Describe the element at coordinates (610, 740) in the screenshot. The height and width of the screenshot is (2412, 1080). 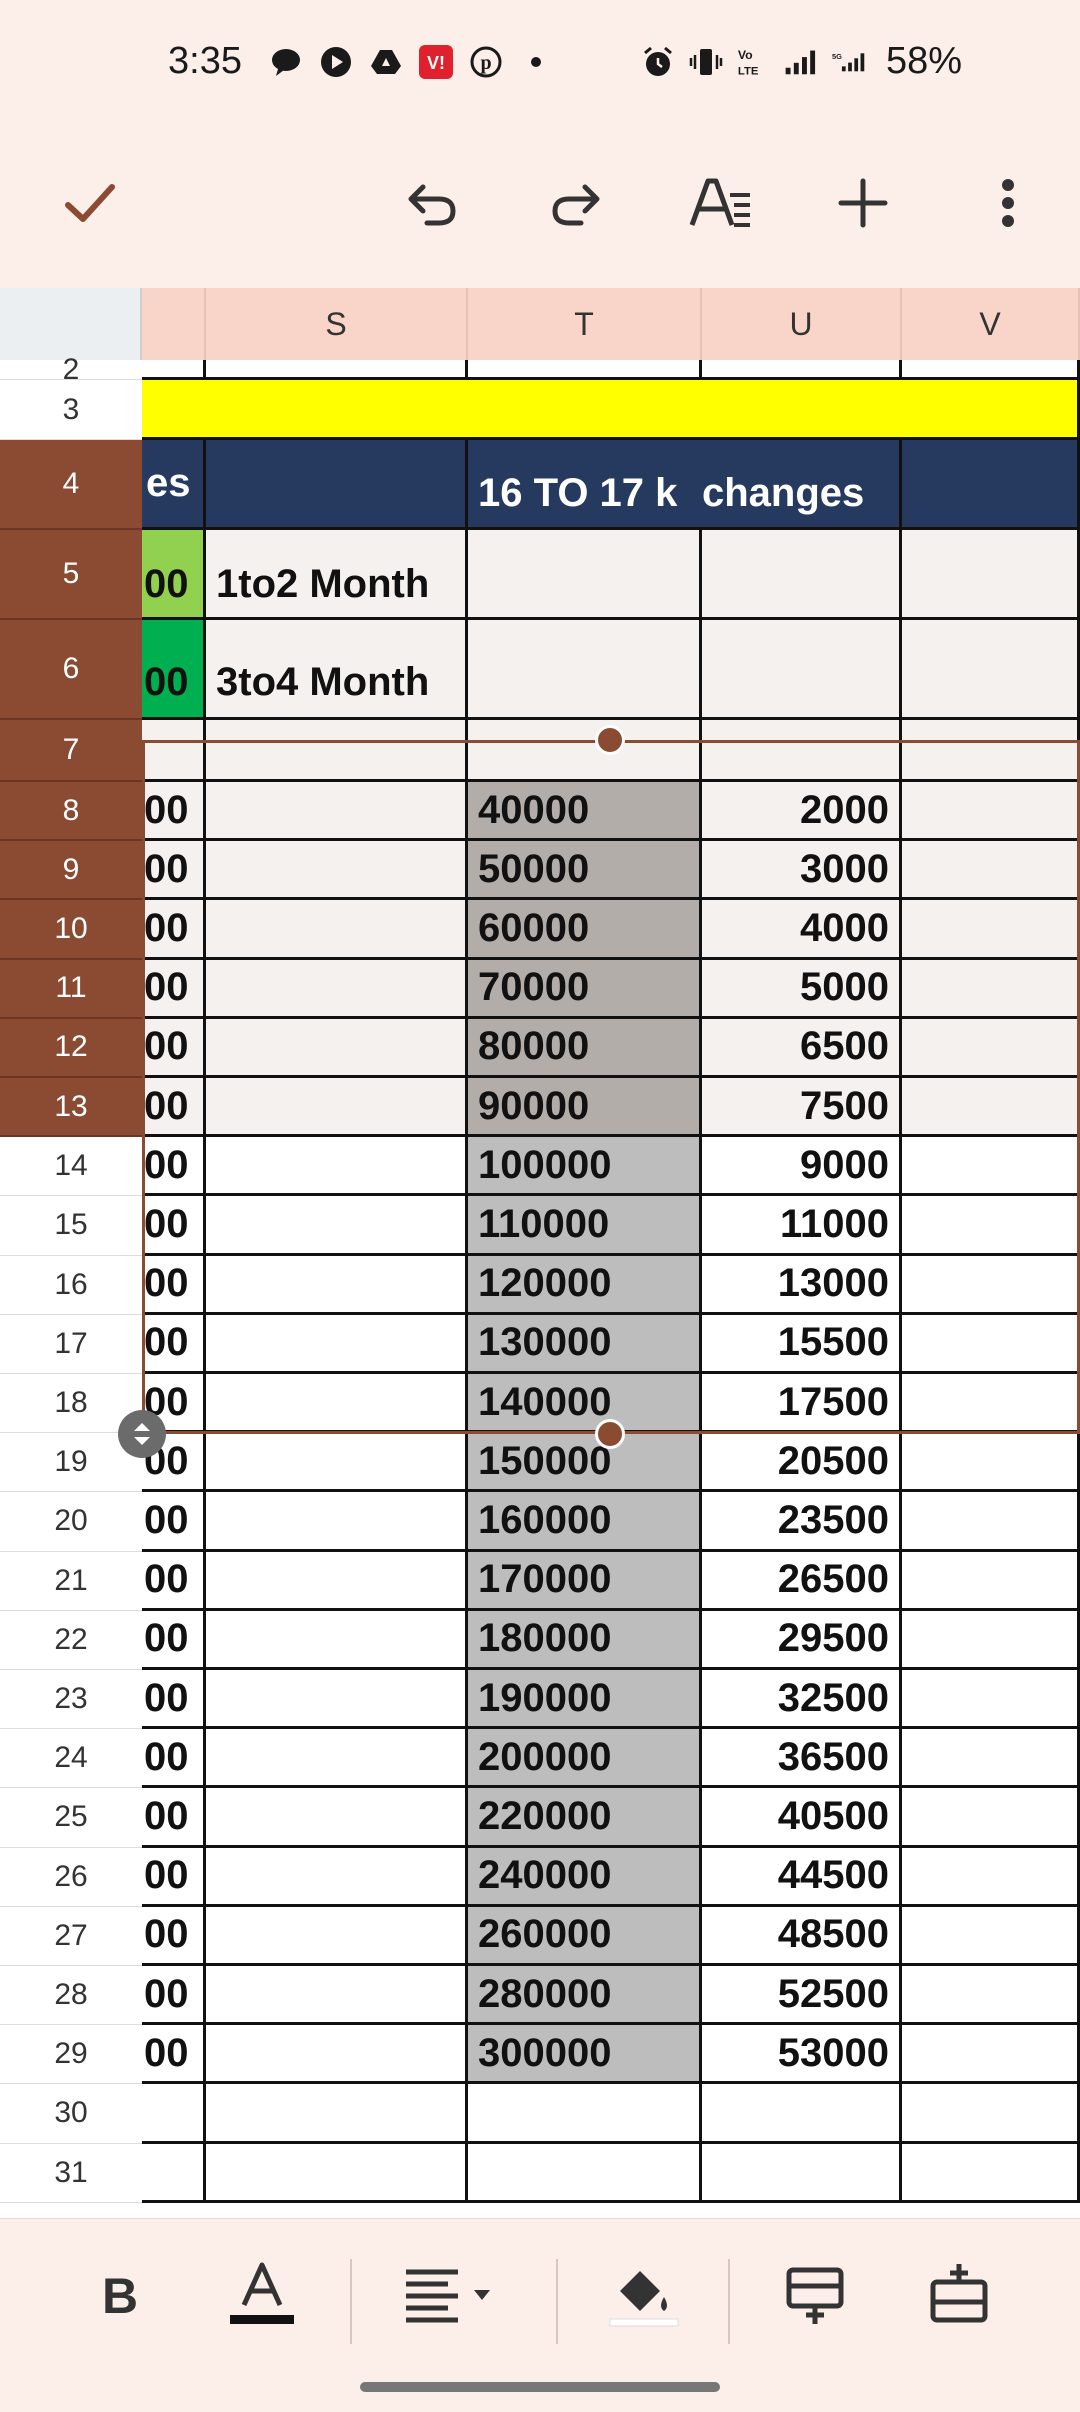
I see `selection-top-handle` at that location.